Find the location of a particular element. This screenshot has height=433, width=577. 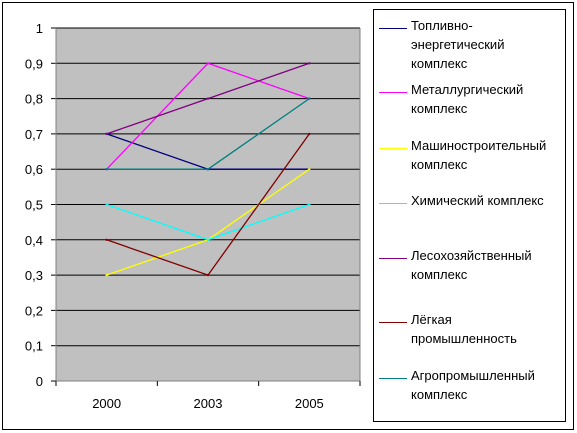

x-tick-label: 2003 is located at coordinates (208, 403).